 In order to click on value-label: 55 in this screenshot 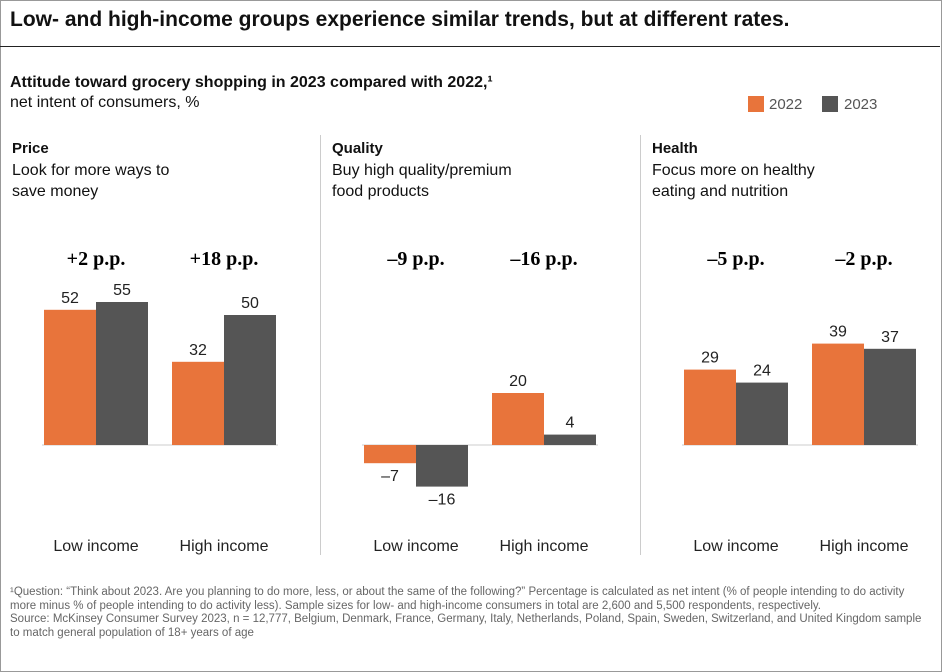, I will do `click(122, 290)`.